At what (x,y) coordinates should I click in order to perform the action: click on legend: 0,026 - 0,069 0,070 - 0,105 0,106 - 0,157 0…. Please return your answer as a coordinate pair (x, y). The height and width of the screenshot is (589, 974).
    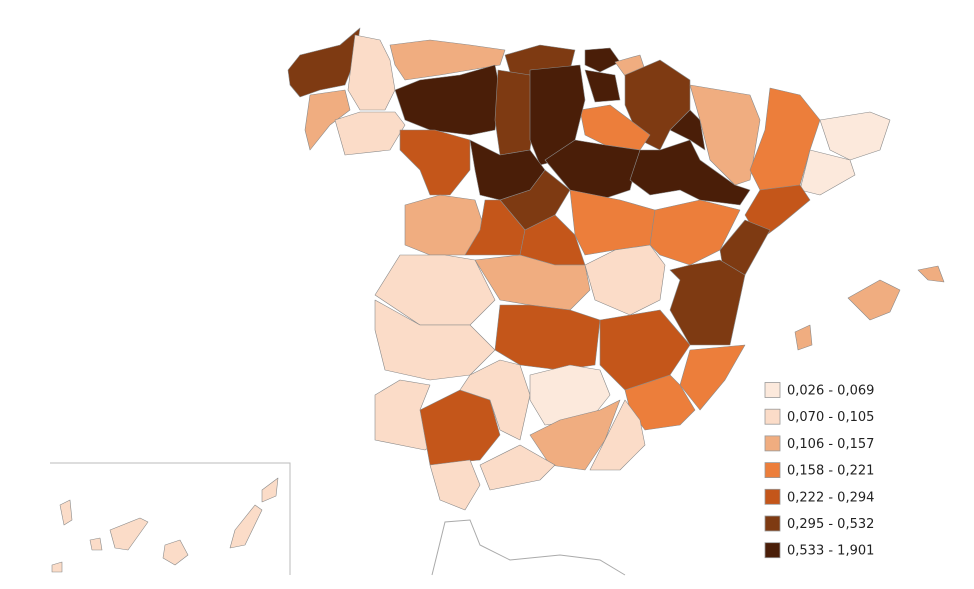
    Looking at the image, I should click on (819, 470).